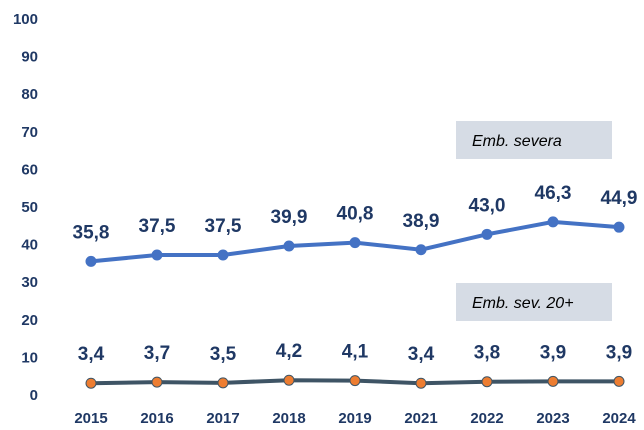 The width and height of the screenshot is (644, 430). Describe the element at coordinates (223, 354) in the screenshot. I see `data-label: 3,5` at that location.